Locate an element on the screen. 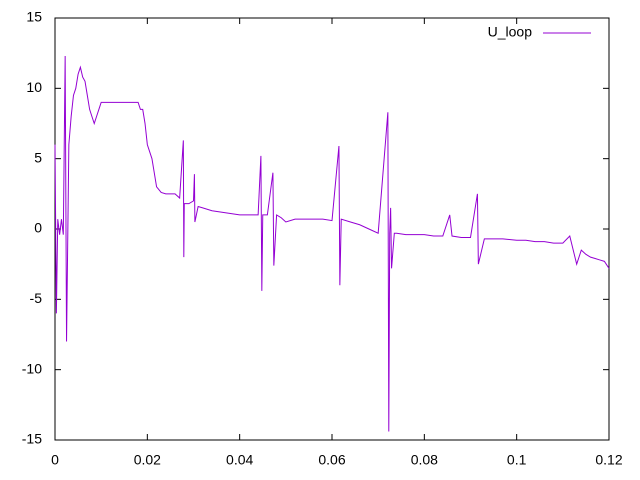 This screenshot has width=640, height=480. y-tick-label: -15 is located at coordinates (32, 439).